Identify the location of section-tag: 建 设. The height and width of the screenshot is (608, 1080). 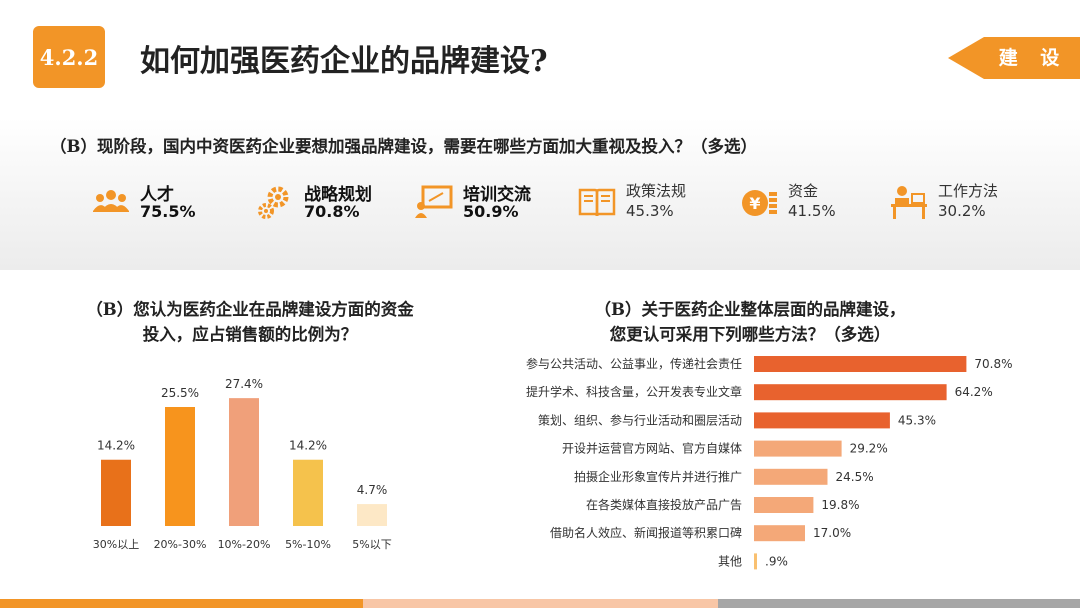
(1014, 58).